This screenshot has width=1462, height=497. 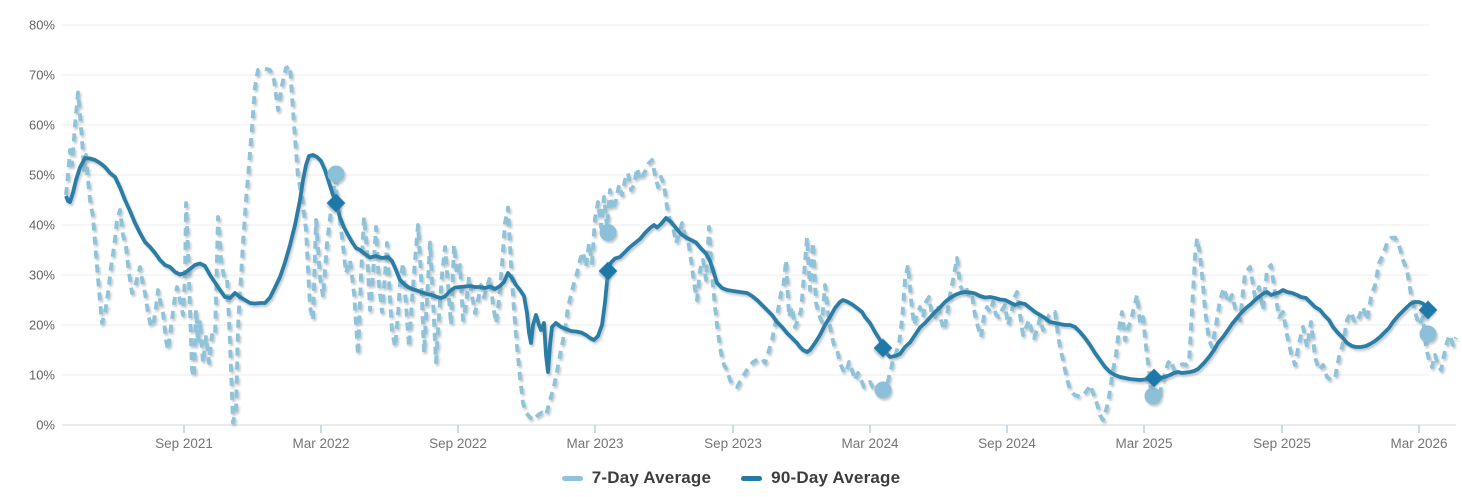 I want to click on legend-item-90-day-average: 90-Day Average, so click(x=820, y=478).